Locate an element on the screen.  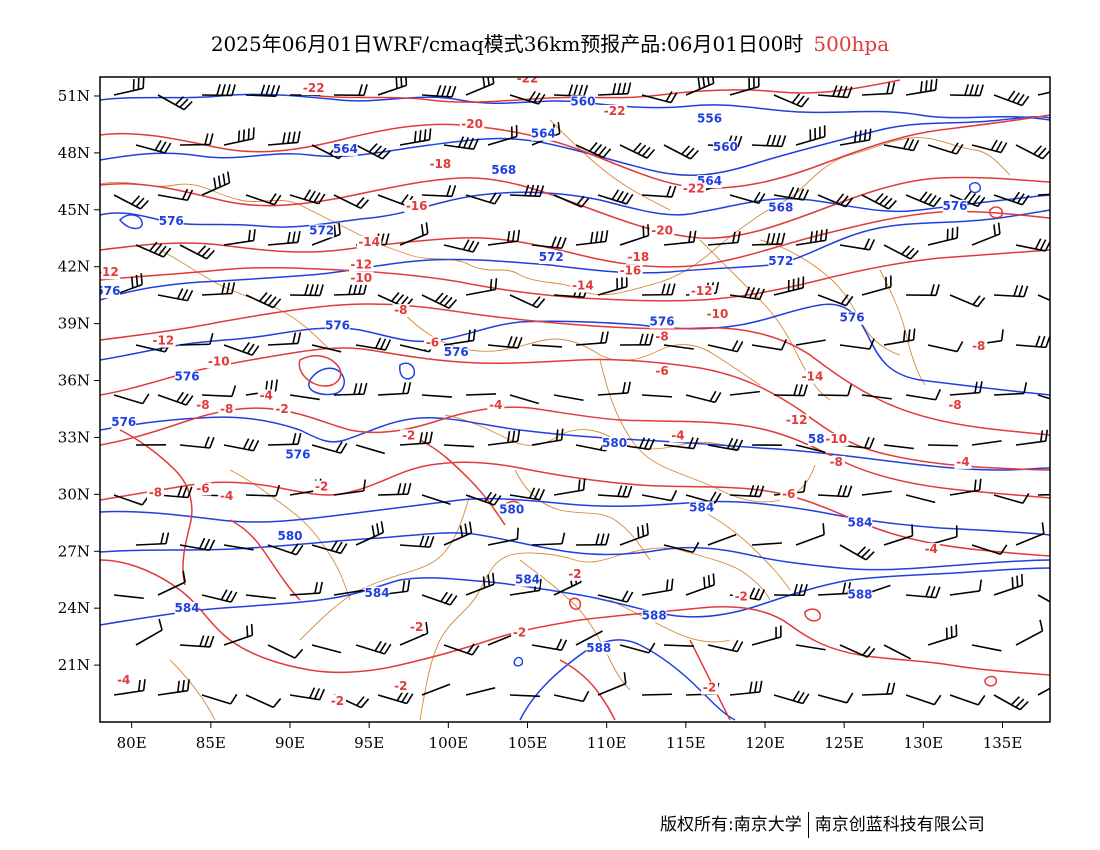
lon-tick-label: 95E is located at coordinates (369, 743).